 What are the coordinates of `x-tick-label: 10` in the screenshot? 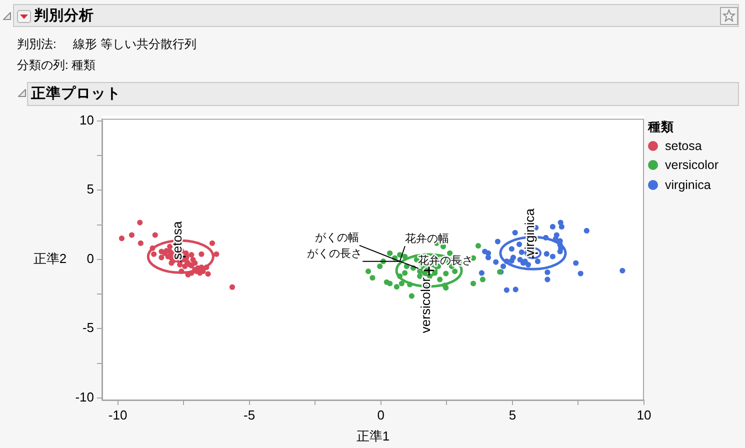 It's located at (644, 414).